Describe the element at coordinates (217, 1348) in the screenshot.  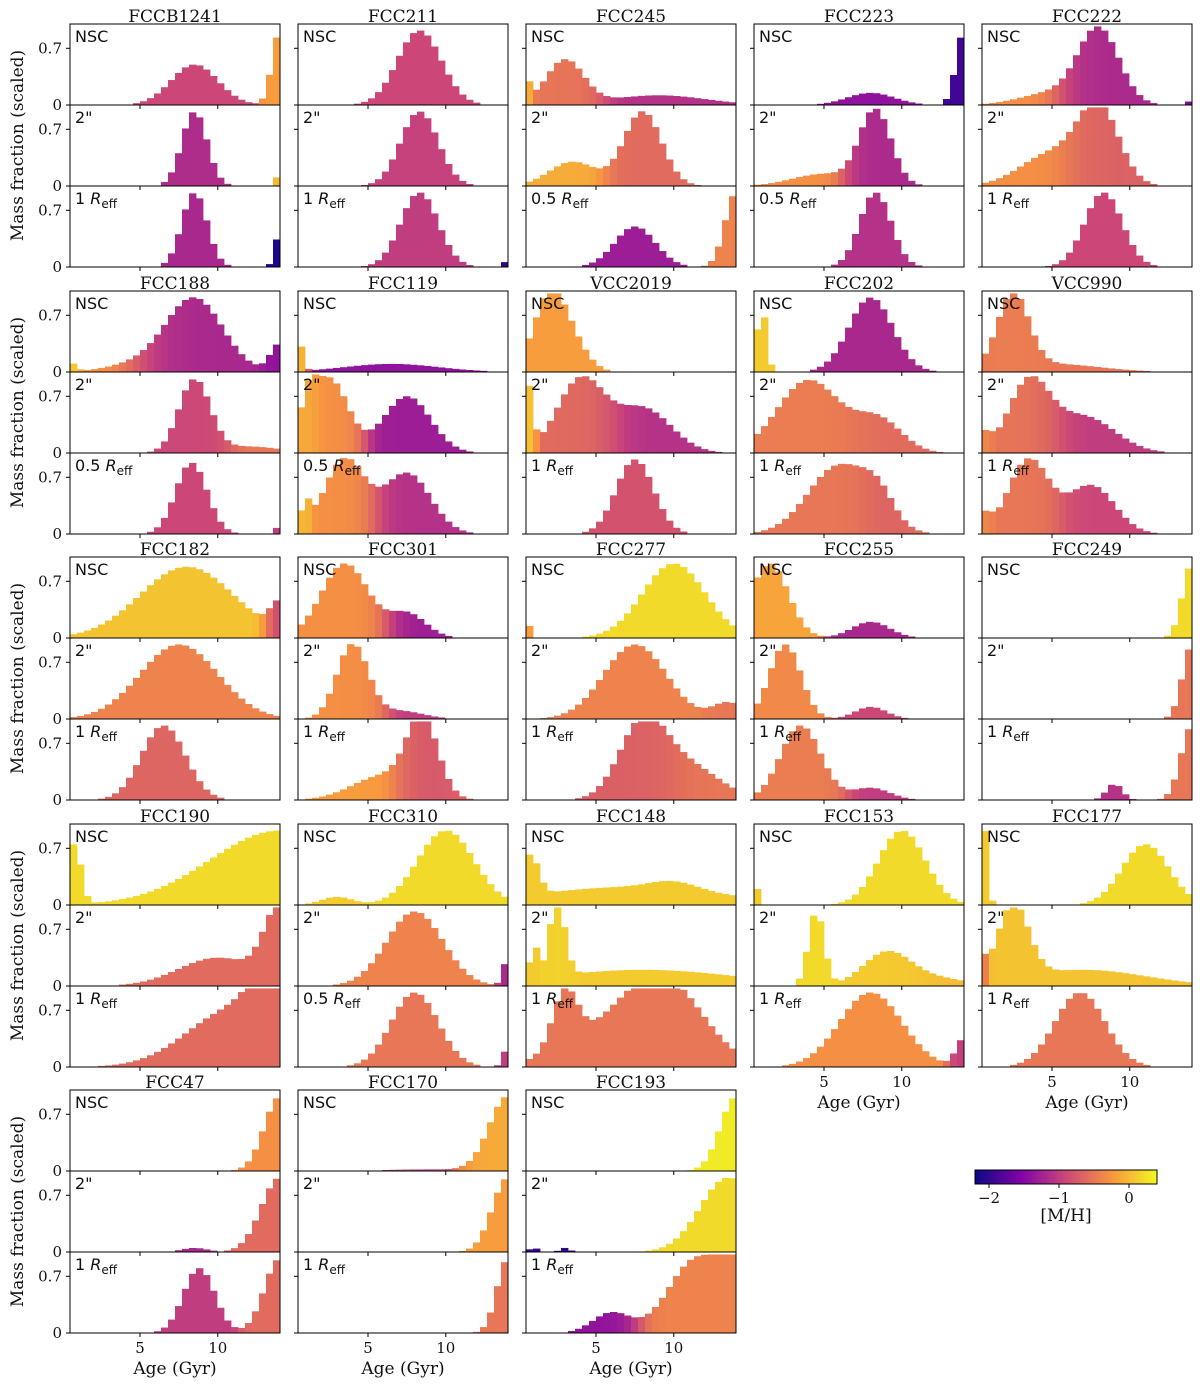
I see `x-tick-label: 10` at that location.